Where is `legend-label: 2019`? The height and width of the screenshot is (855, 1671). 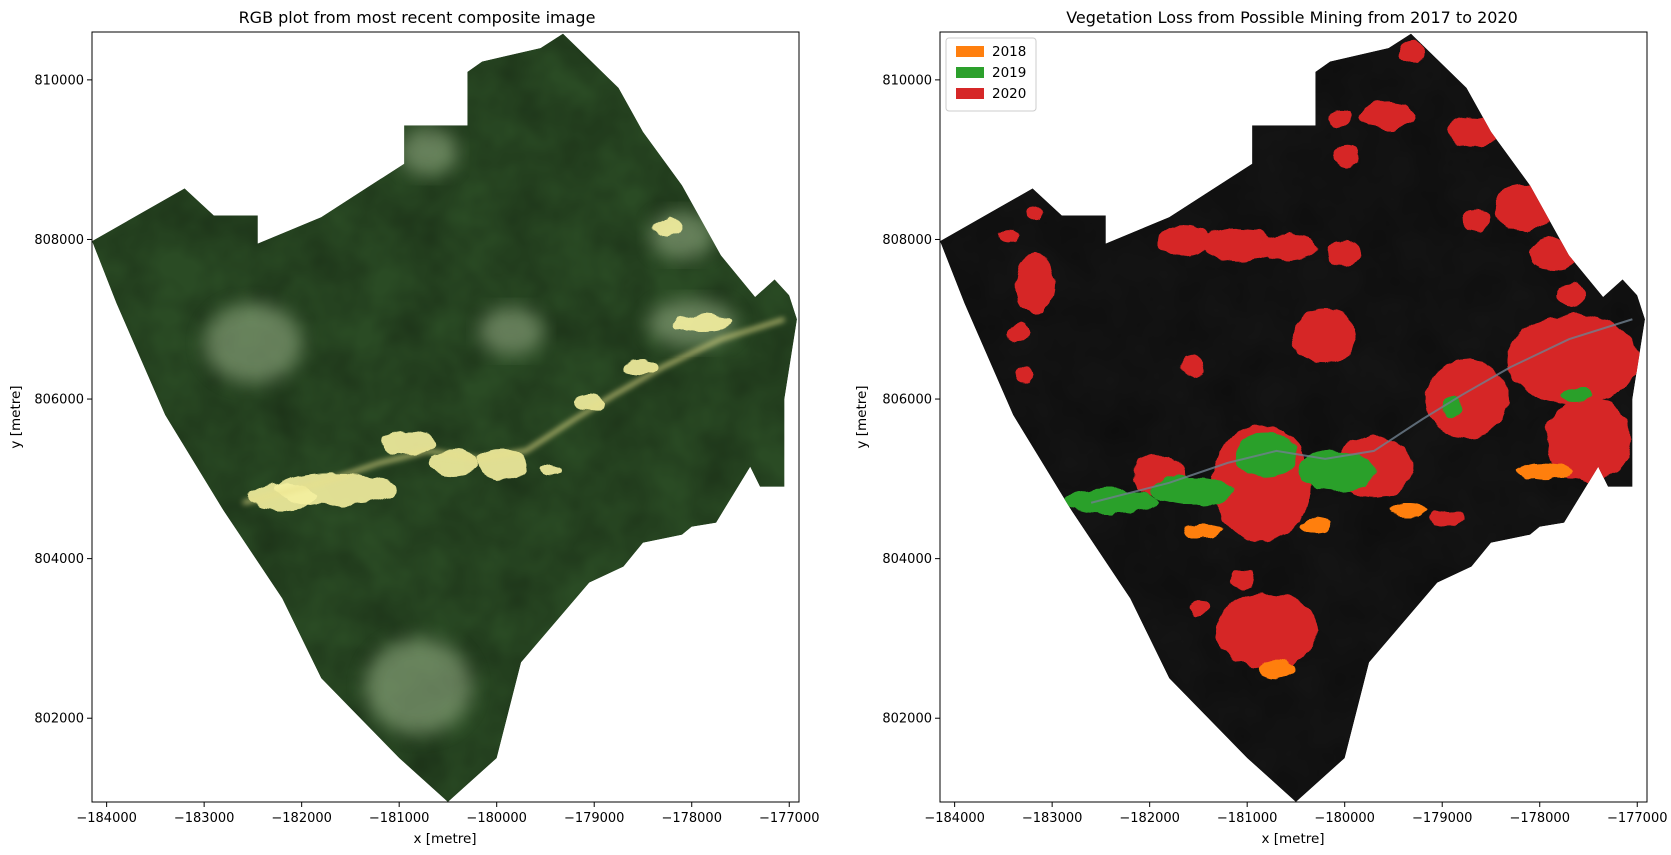
legend-label: 2019 is located at coordinates (1009, 73).